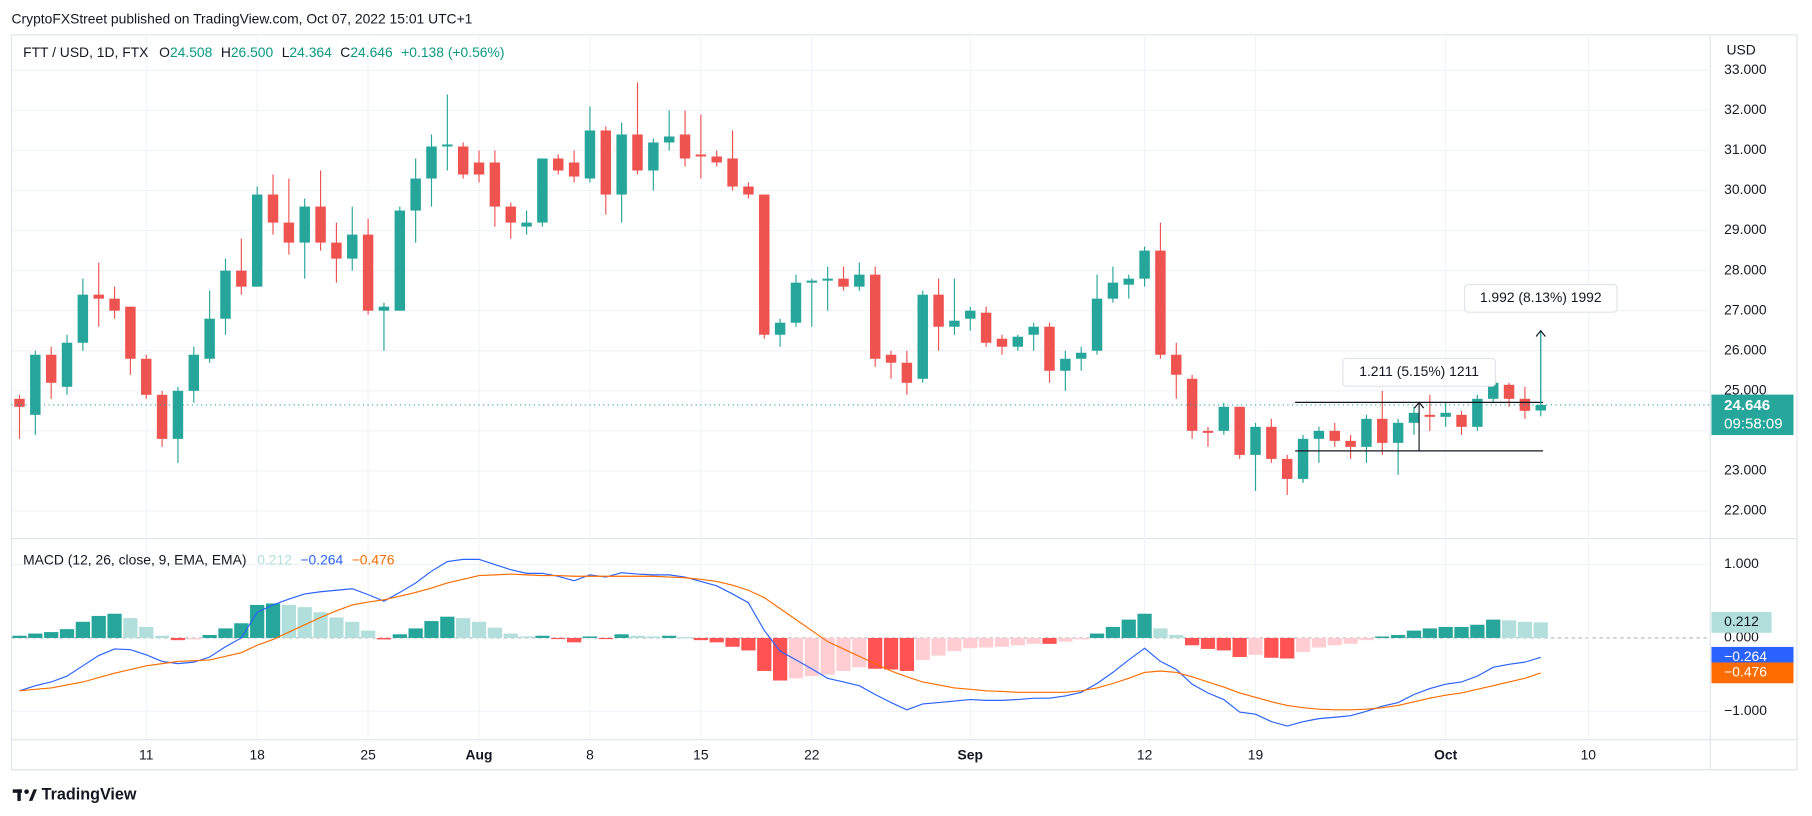 The width and height of the screenshot is (1812, 816). What do you see at coordinates (345, 52) in the screenshot?
I see `ohlc-key: C` at bounding box center [345, 52].